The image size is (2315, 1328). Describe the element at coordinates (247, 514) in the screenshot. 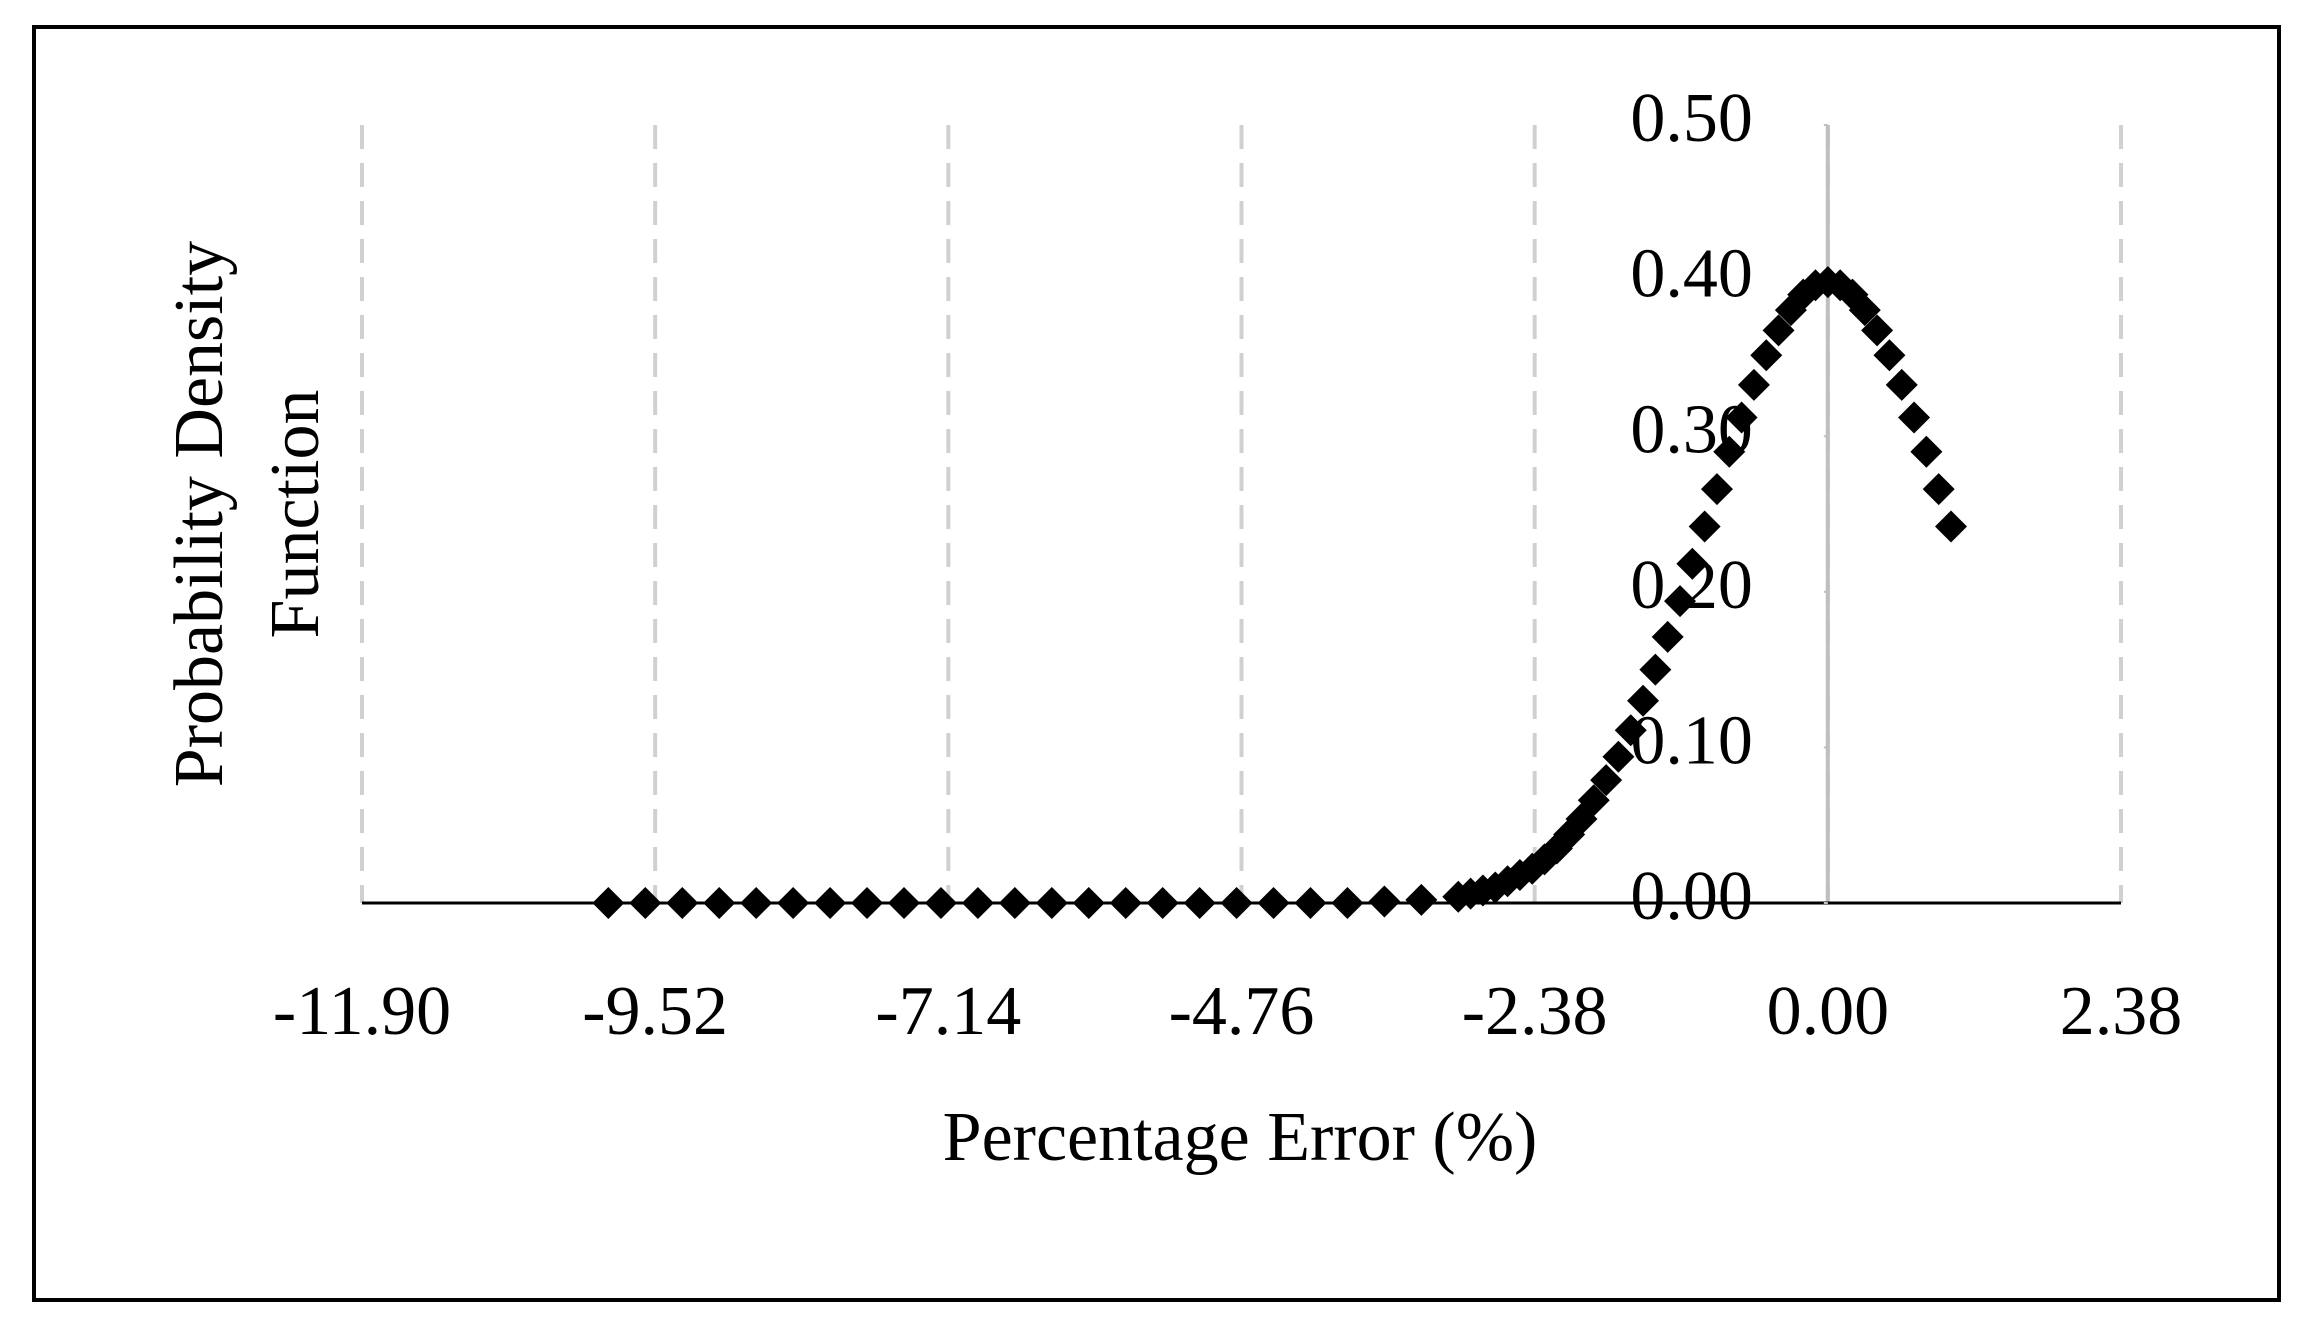

I see `y-axis-title: Probability Density Function` at that location.